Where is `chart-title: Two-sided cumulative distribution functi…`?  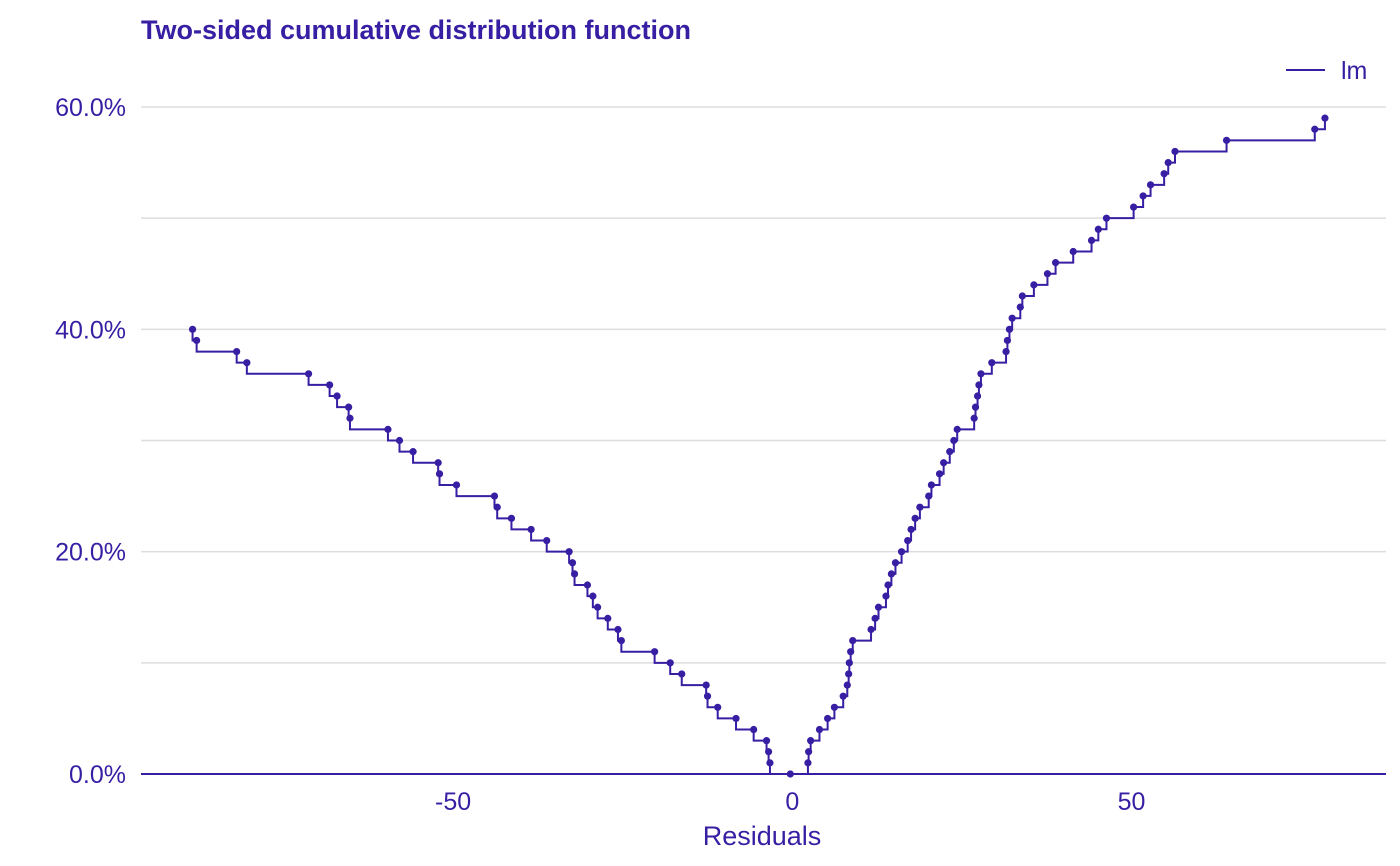
chart-title: Two-sided cumulative distribution functi… is located at coordinates (416, 30).